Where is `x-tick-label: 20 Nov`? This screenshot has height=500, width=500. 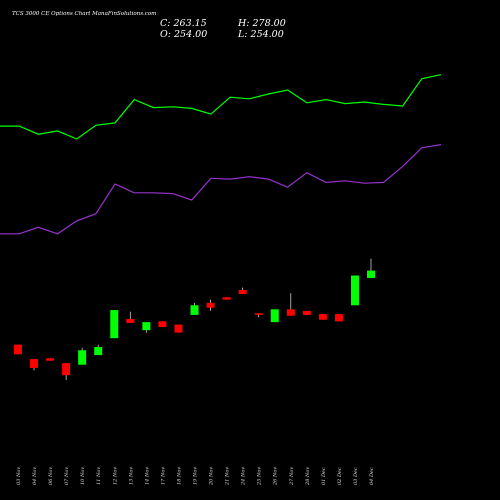 x-tick-label: 20 Nov is located at coordinates (212, 476).